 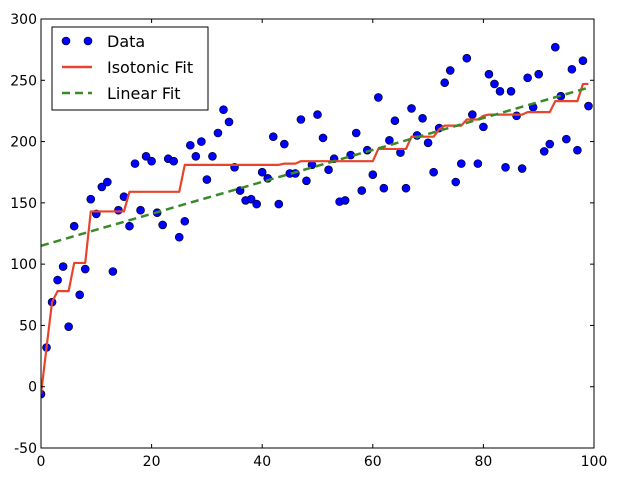 I want to click on legend: Data Isotonic Fit Linear Fit, so click(x=130, y=68).